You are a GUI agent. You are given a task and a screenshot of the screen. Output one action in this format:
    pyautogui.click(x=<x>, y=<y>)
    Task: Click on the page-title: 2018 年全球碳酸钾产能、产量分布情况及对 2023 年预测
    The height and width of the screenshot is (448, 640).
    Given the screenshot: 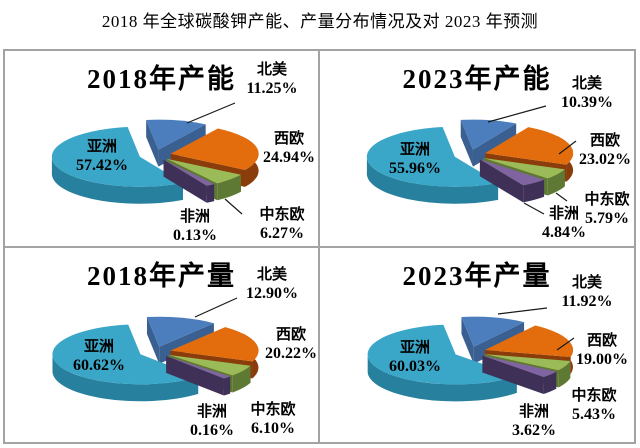 What is the action you would take?
    pyautogui.click(x=320, y=21)
    